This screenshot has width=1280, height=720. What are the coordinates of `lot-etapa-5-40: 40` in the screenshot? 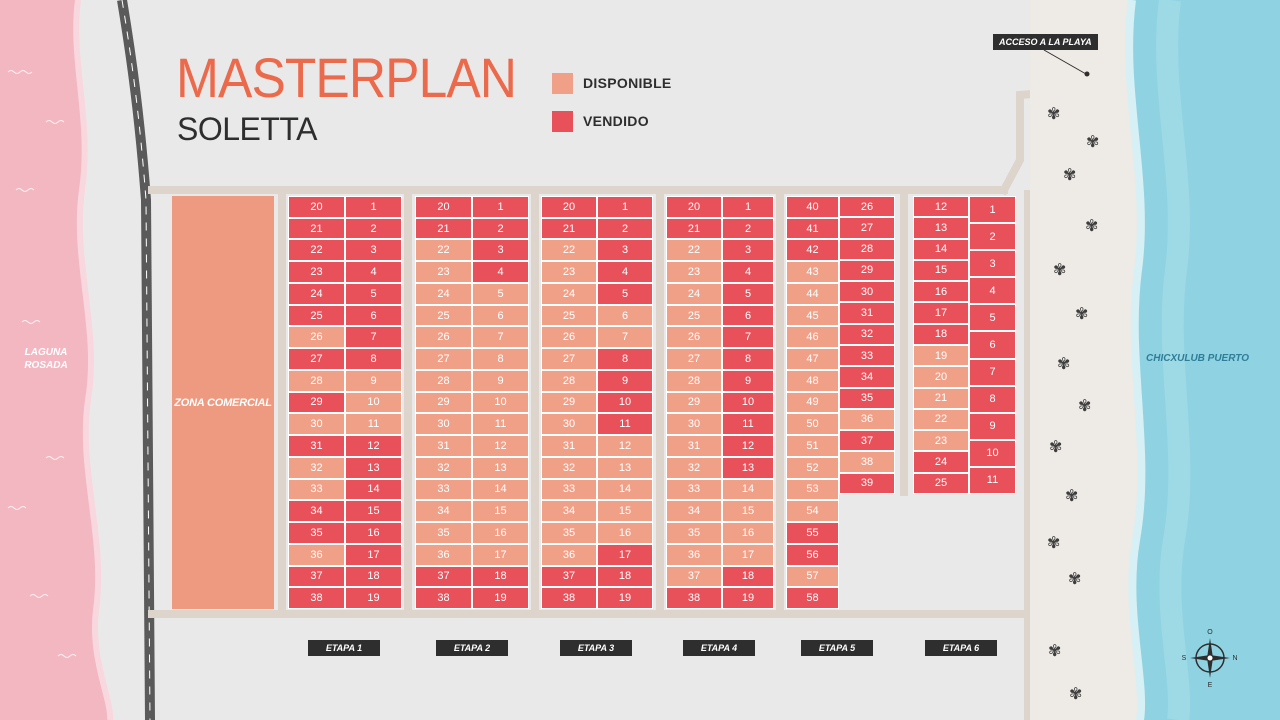 It's located at (812, 207).